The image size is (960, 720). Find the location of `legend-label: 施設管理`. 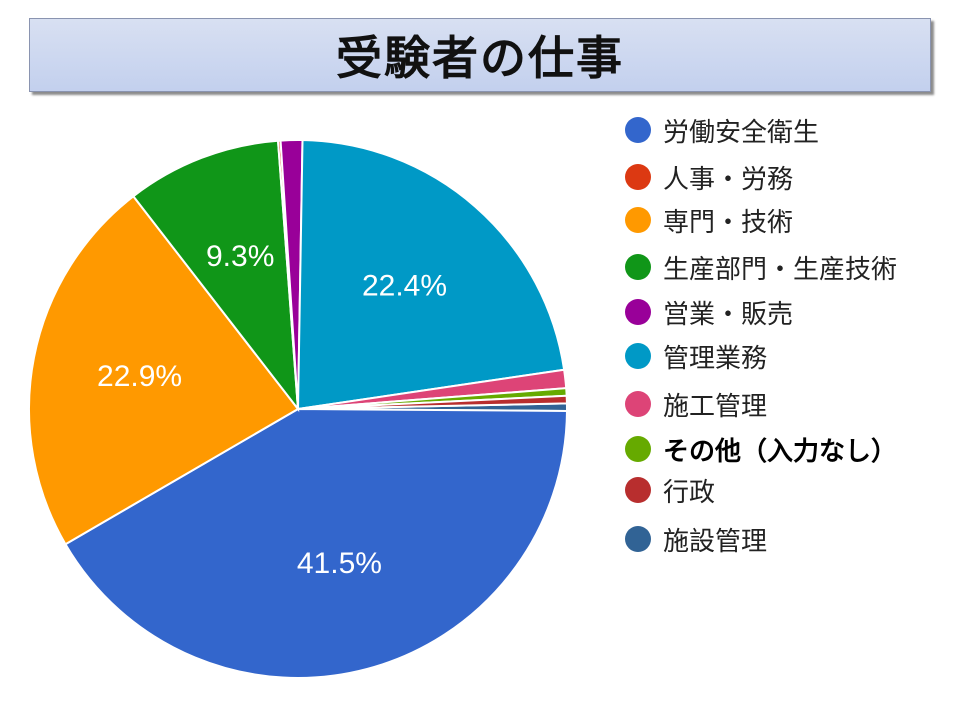

legend-label: 施設管理 is located at coordinates (715, 541).